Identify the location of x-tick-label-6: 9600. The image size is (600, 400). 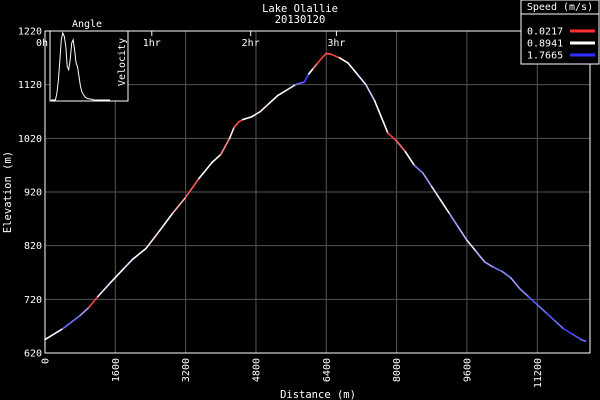
(467, 370).